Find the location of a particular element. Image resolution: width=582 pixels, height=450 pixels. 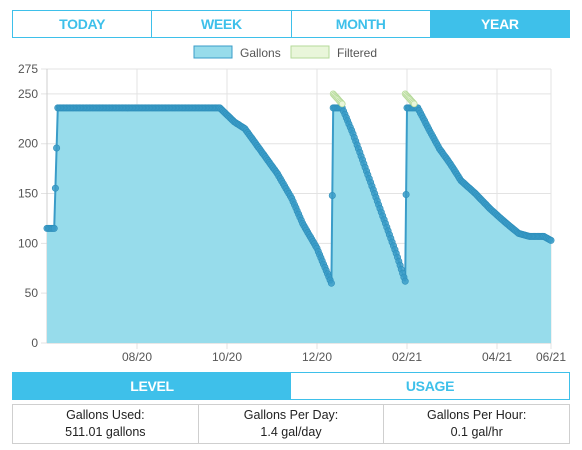

view-tabs: LEVEL USAGE is located at coordinates (291, 386).